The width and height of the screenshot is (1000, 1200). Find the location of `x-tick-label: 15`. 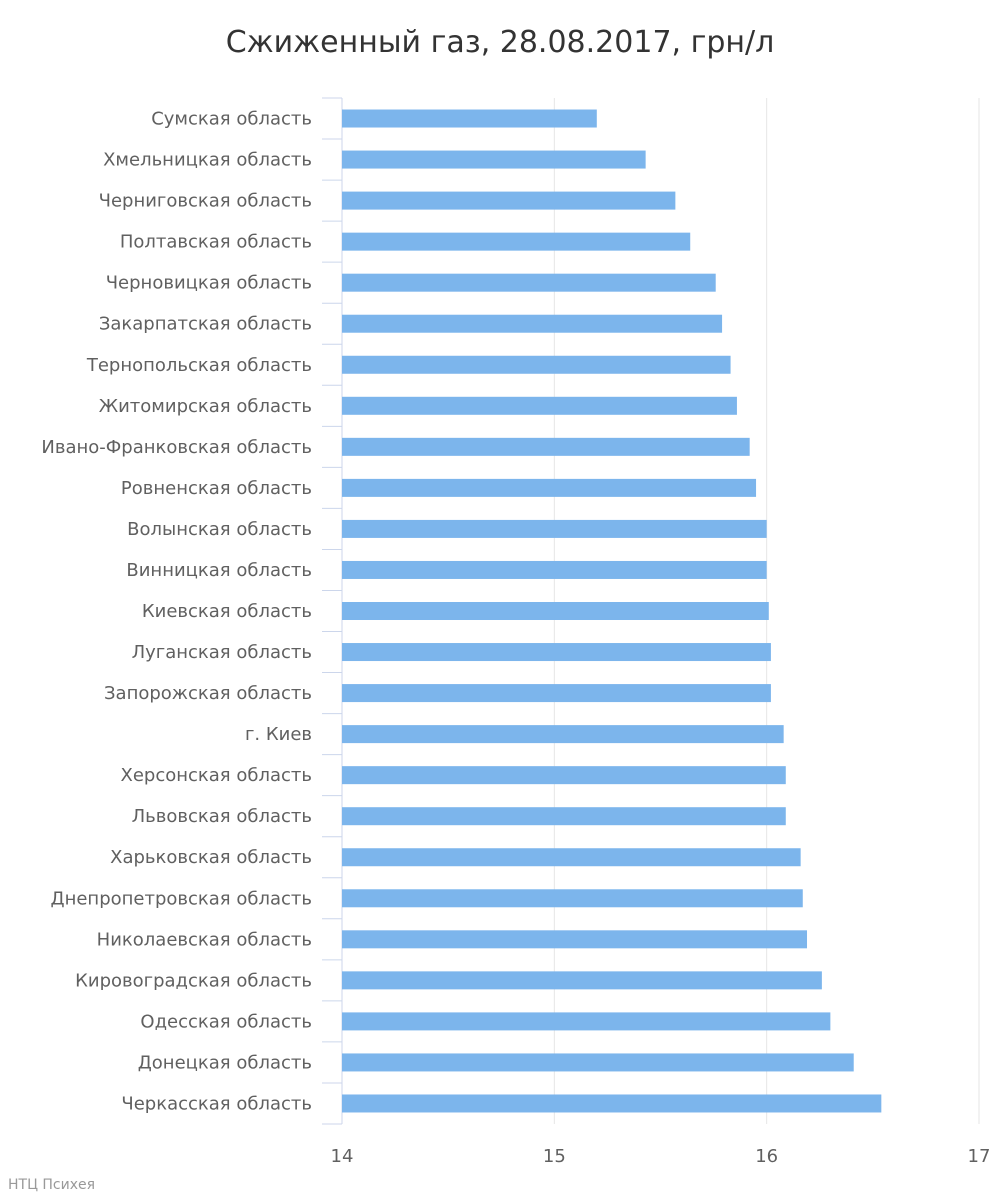

x-tick-label: 15 is located at coordinates (554, 1156).